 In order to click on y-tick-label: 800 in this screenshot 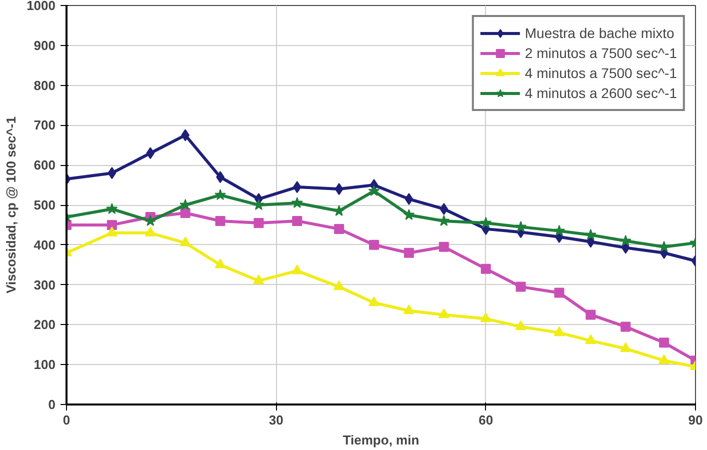, I will do `click(45, 85)`.